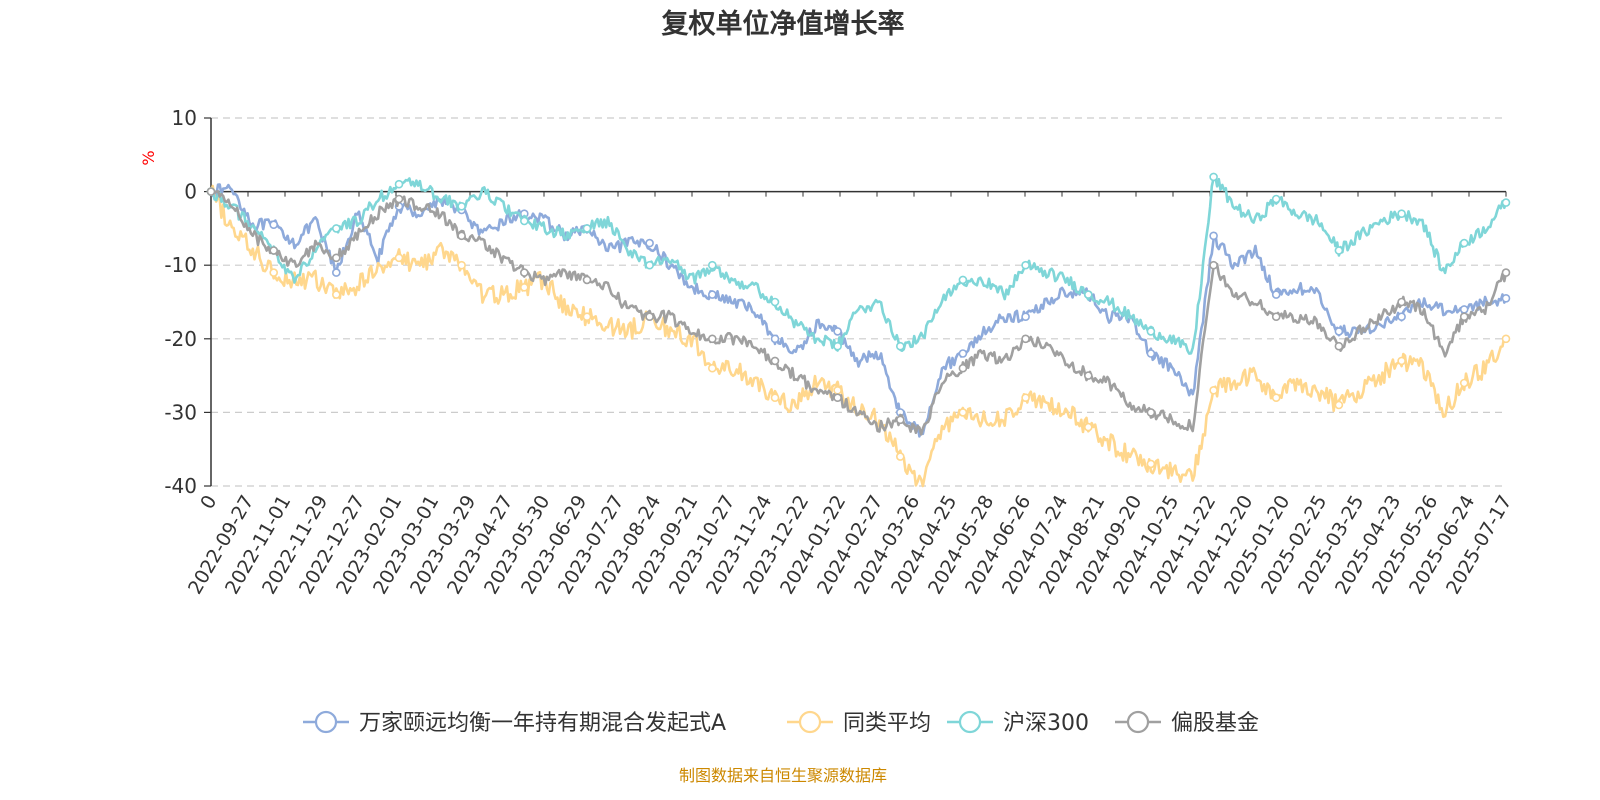 The width and height of the screenshot is (1600, 800). What do you see at coordinates (542, 723) in the screenshot?
I see `legend-label: 万家颐远均衡一年持有期混合发起式A` at bounding box center [542, 723].